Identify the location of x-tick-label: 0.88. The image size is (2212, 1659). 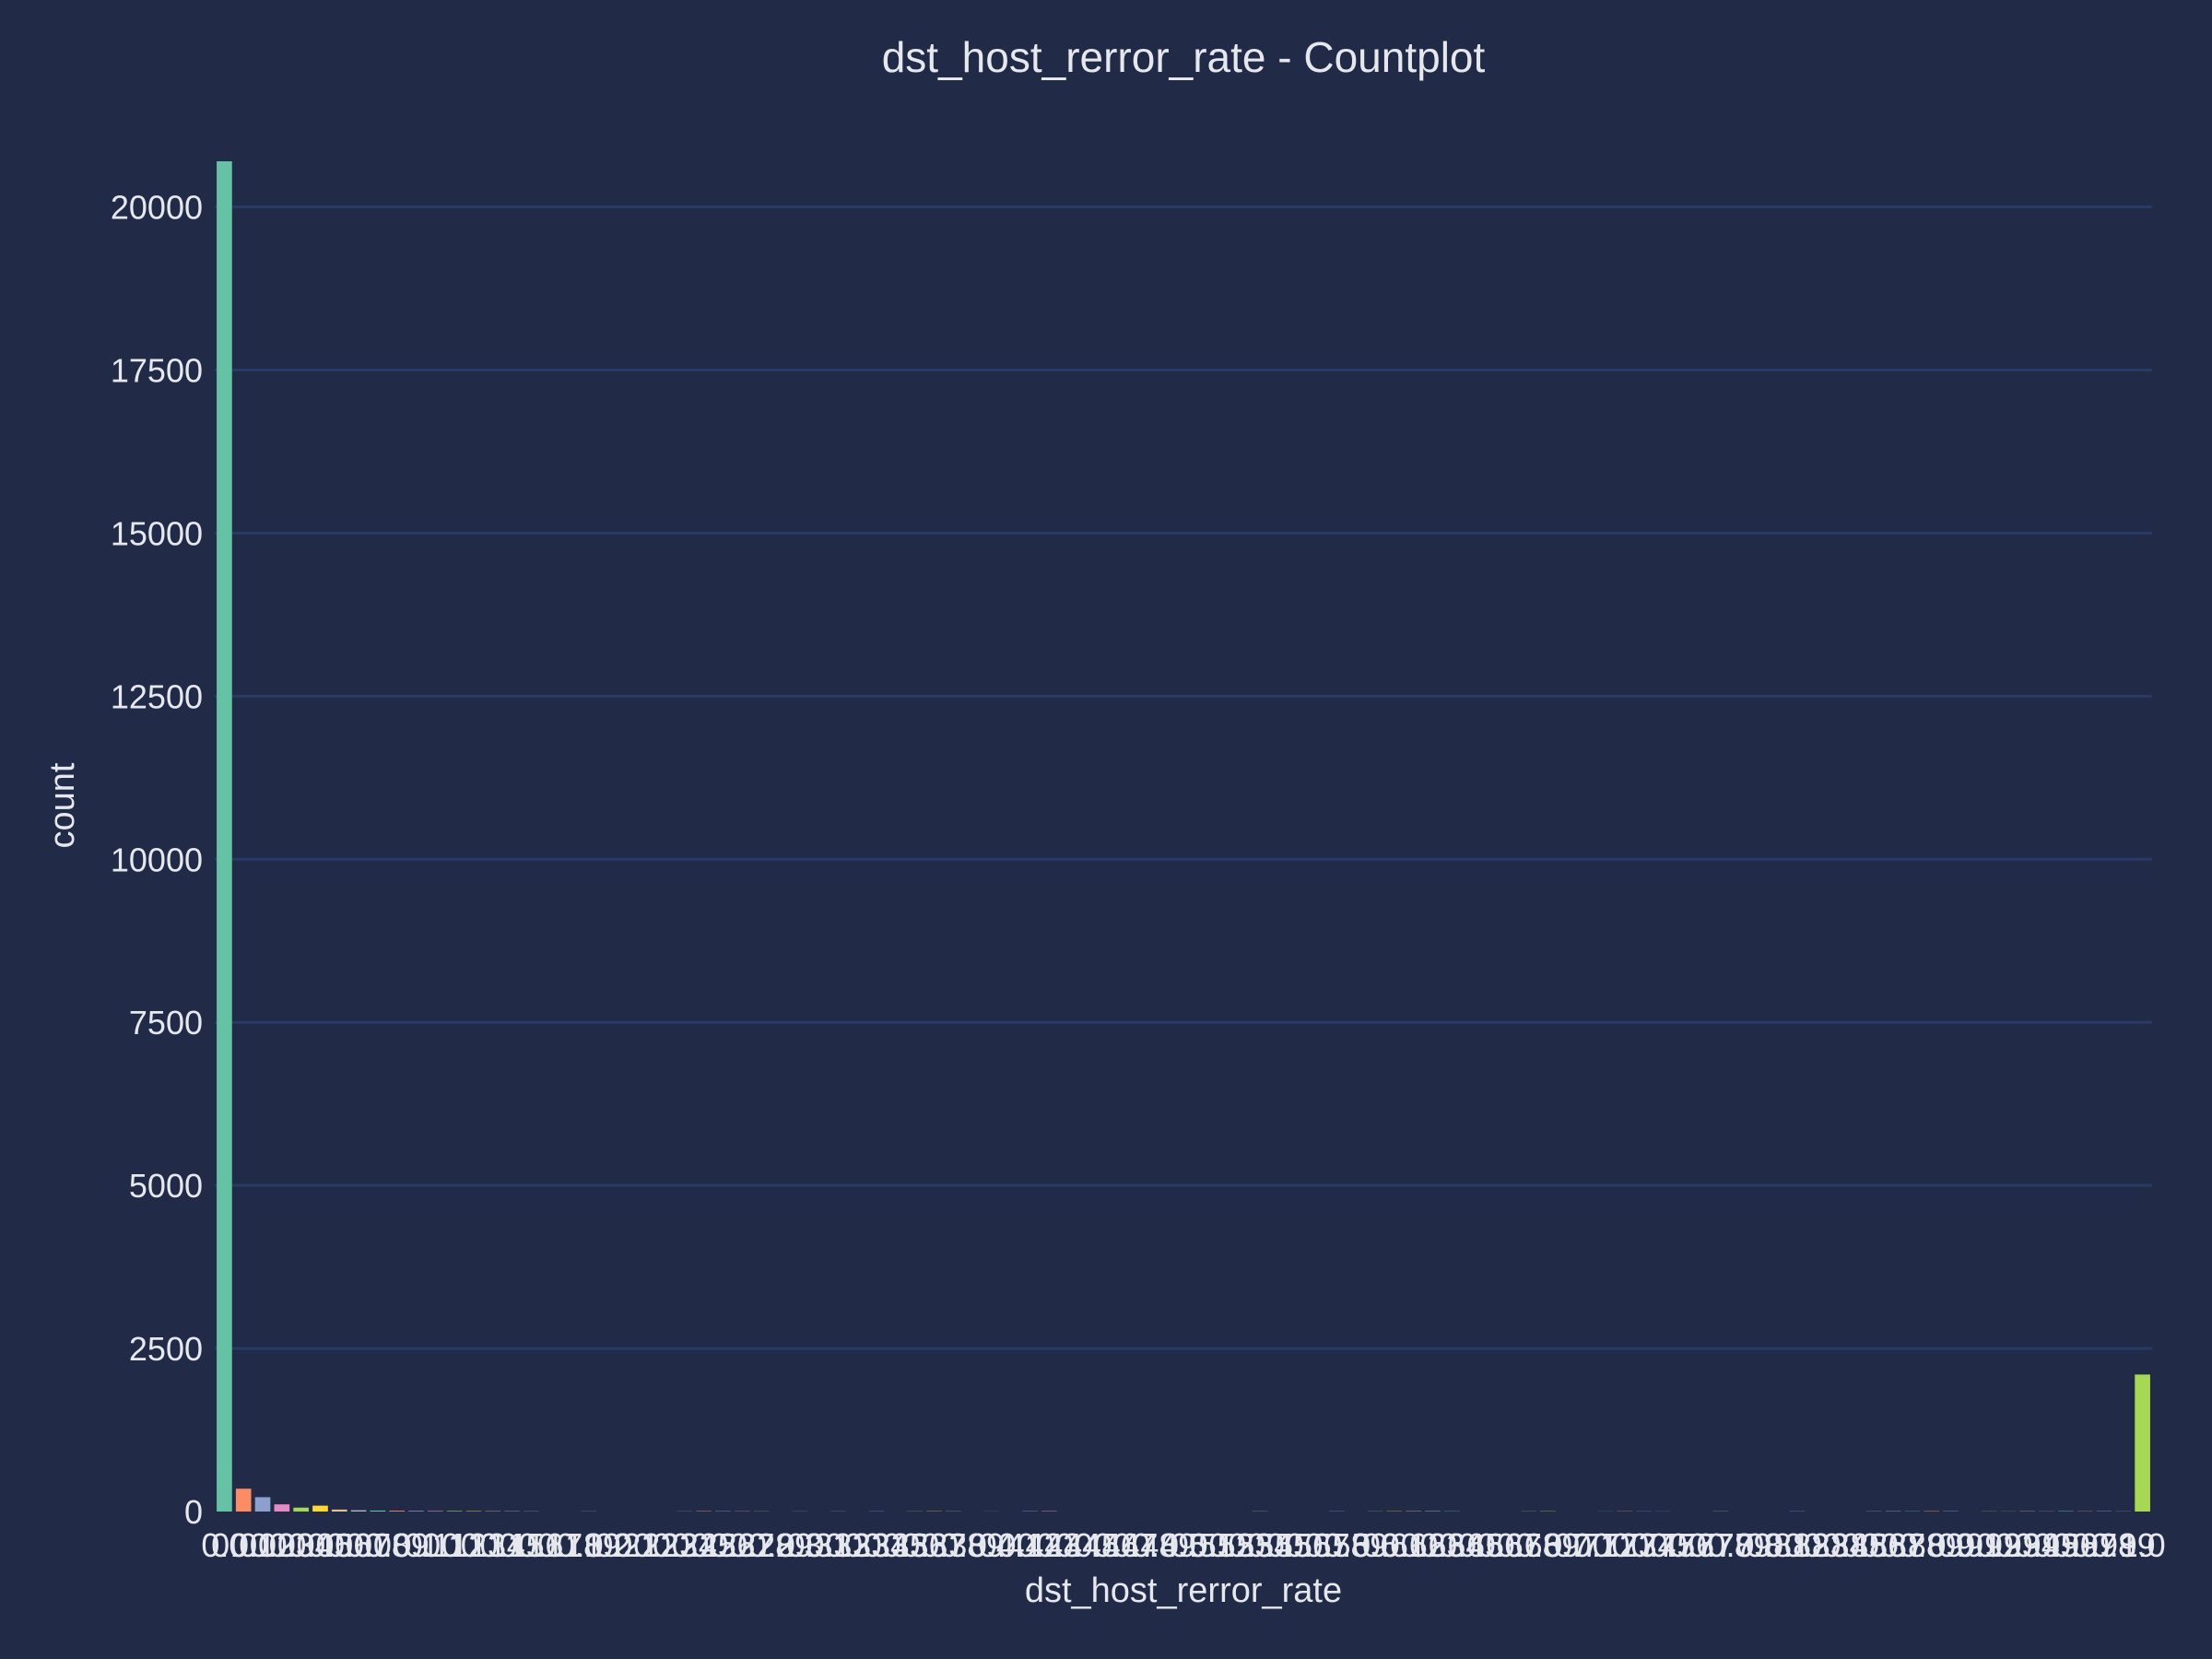
(1912, 1545).